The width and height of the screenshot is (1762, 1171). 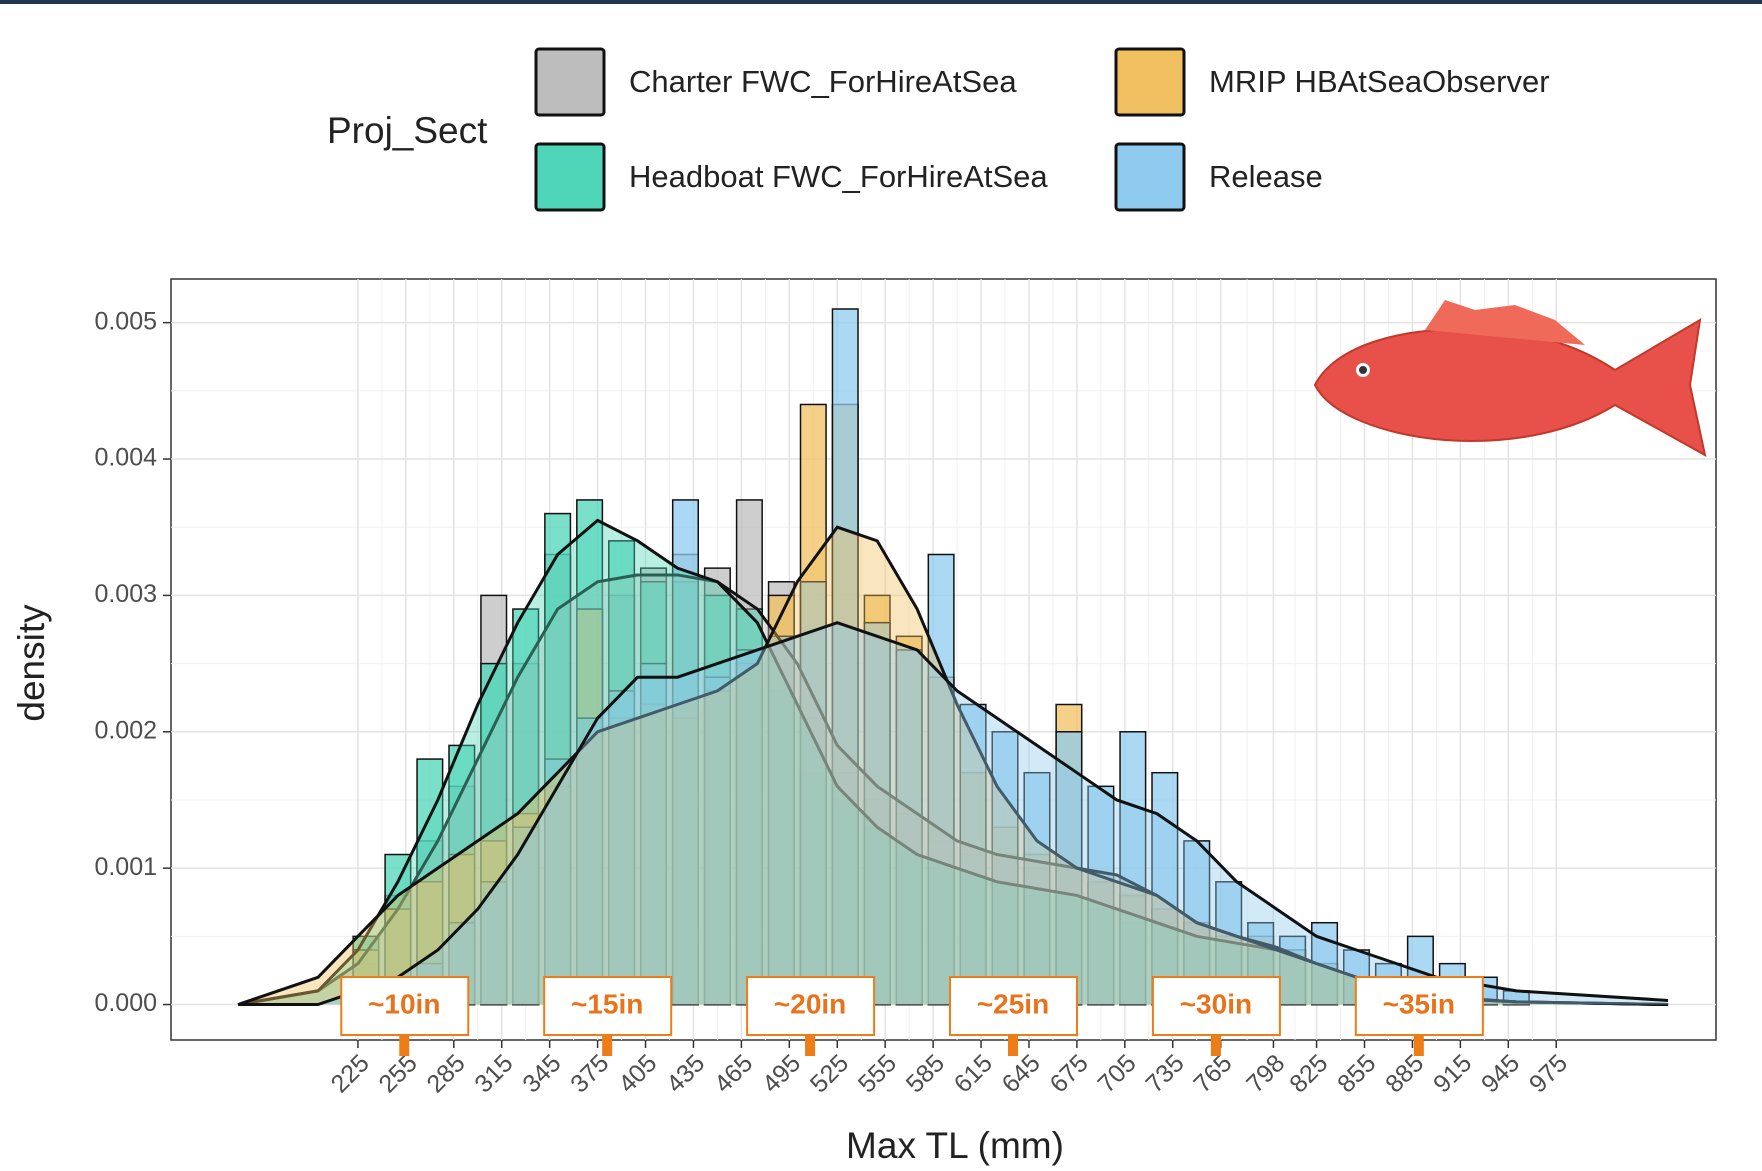 I want to click on annotation-label: ~20in, so click(x=810, y=1003).